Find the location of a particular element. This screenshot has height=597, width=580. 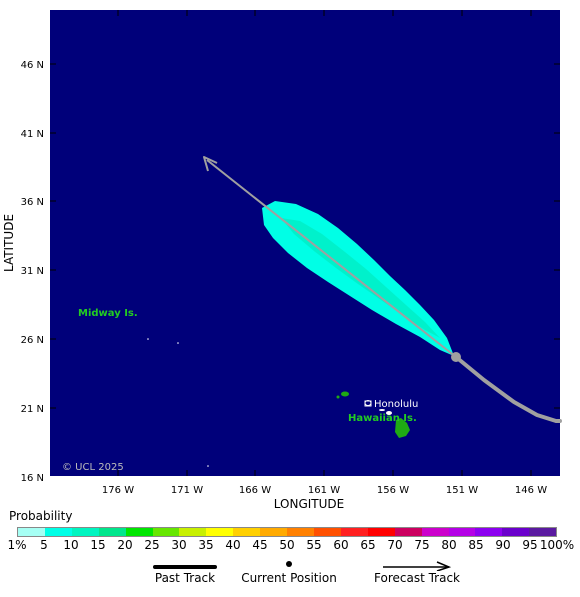

probability-scale-label: 25 is located at coordinates (152, 545).